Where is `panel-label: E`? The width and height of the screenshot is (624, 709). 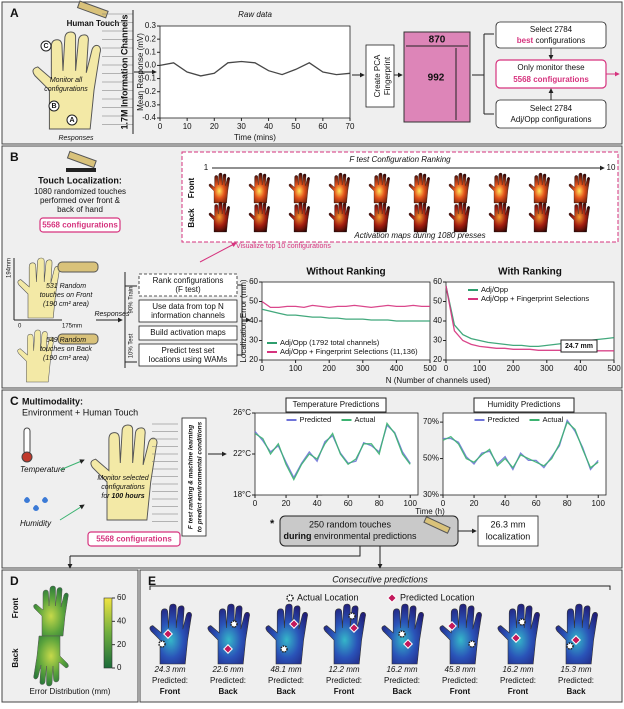
panel-label: E is located at coordinates (152, 581).